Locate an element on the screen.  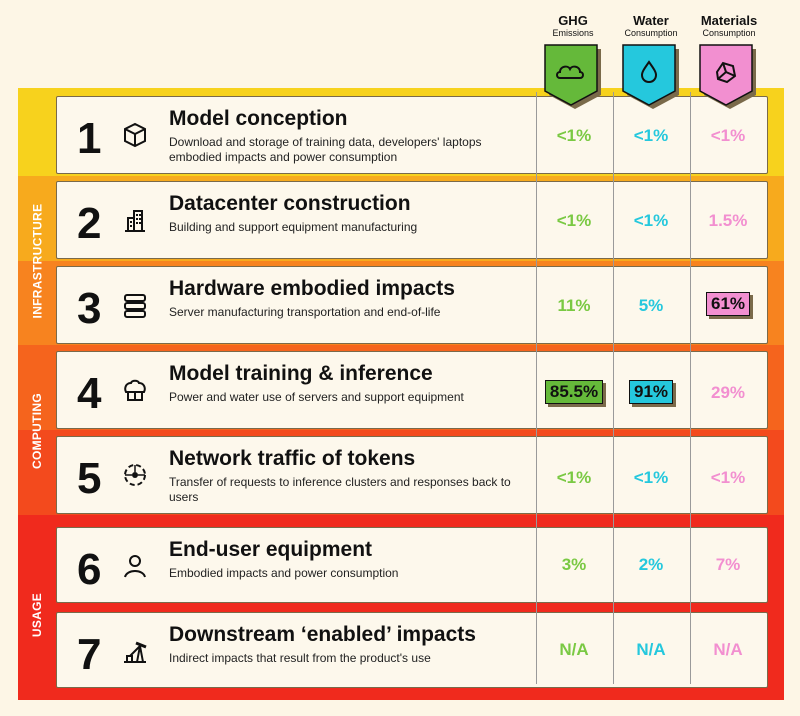
ghg-value-highlight: 85.5% is located at coordinates (574, 392).